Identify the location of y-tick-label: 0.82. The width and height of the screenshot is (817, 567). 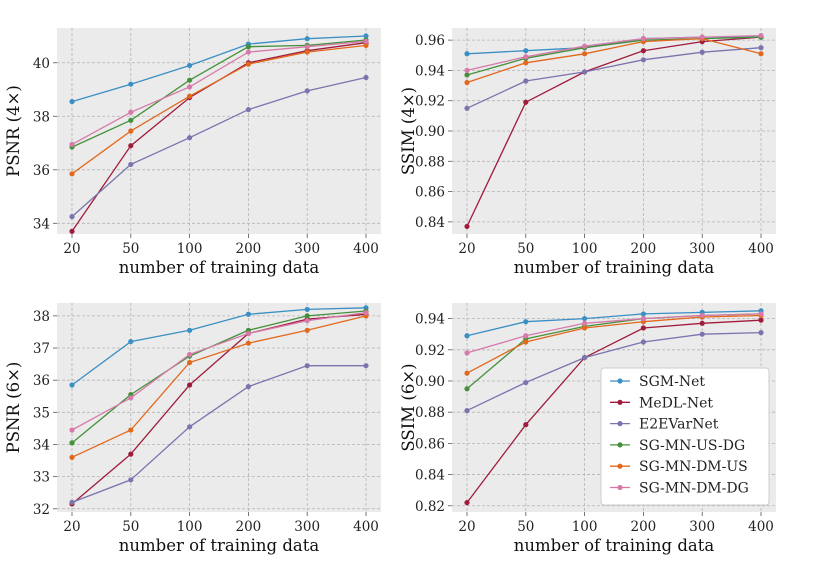
(430, 507).